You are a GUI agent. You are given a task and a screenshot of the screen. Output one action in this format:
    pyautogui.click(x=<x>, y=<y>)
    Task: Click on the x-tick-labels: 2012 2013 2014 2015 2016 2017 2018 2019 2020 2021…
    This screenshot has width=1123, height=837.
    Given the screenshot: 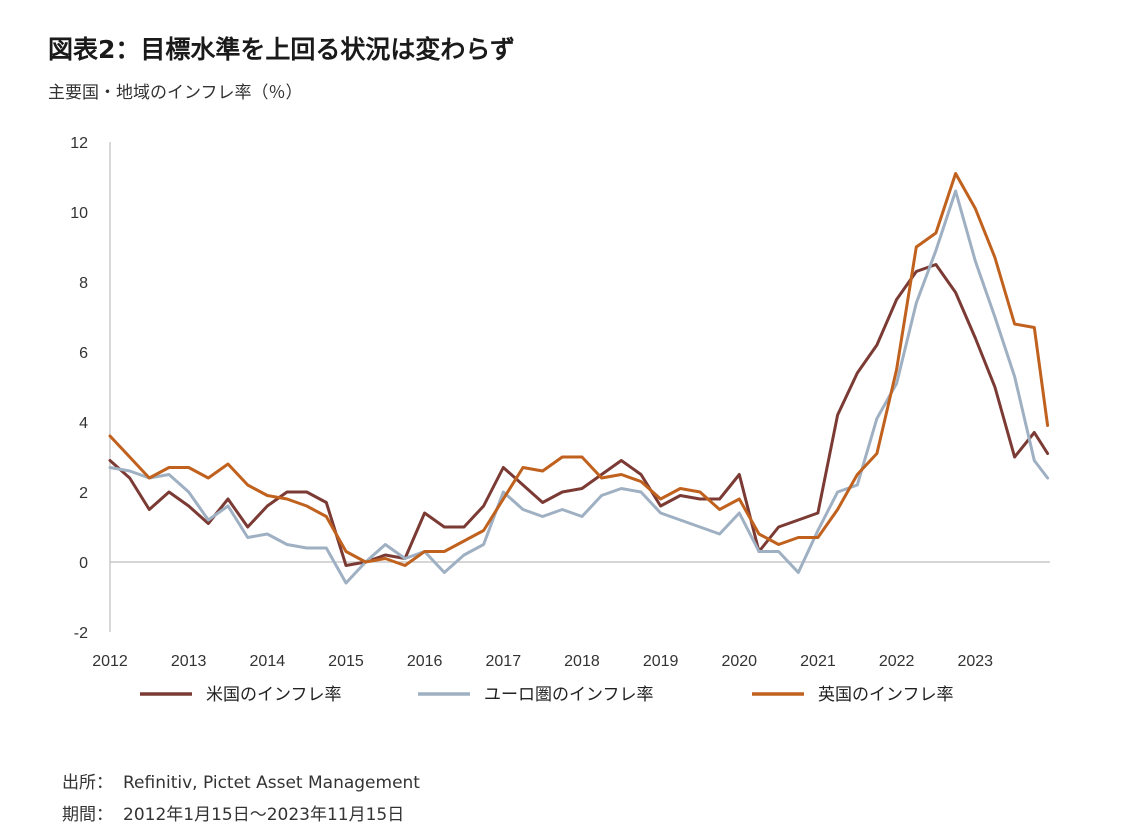 What is the action you would take?
    pyautogui.click(x=542, y=661)
    